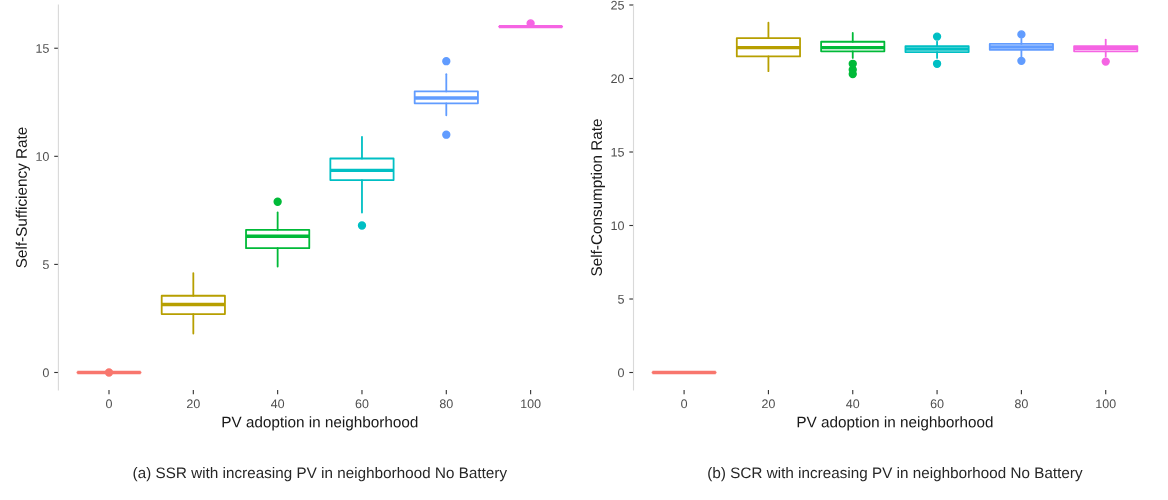 The width and height of the screenshot is (1168, 500). Describe the element at coordinates (320, 474) in the screenshot. I see `text: (a) SSR with increasing PV in neighborhood No Battery` at that location.